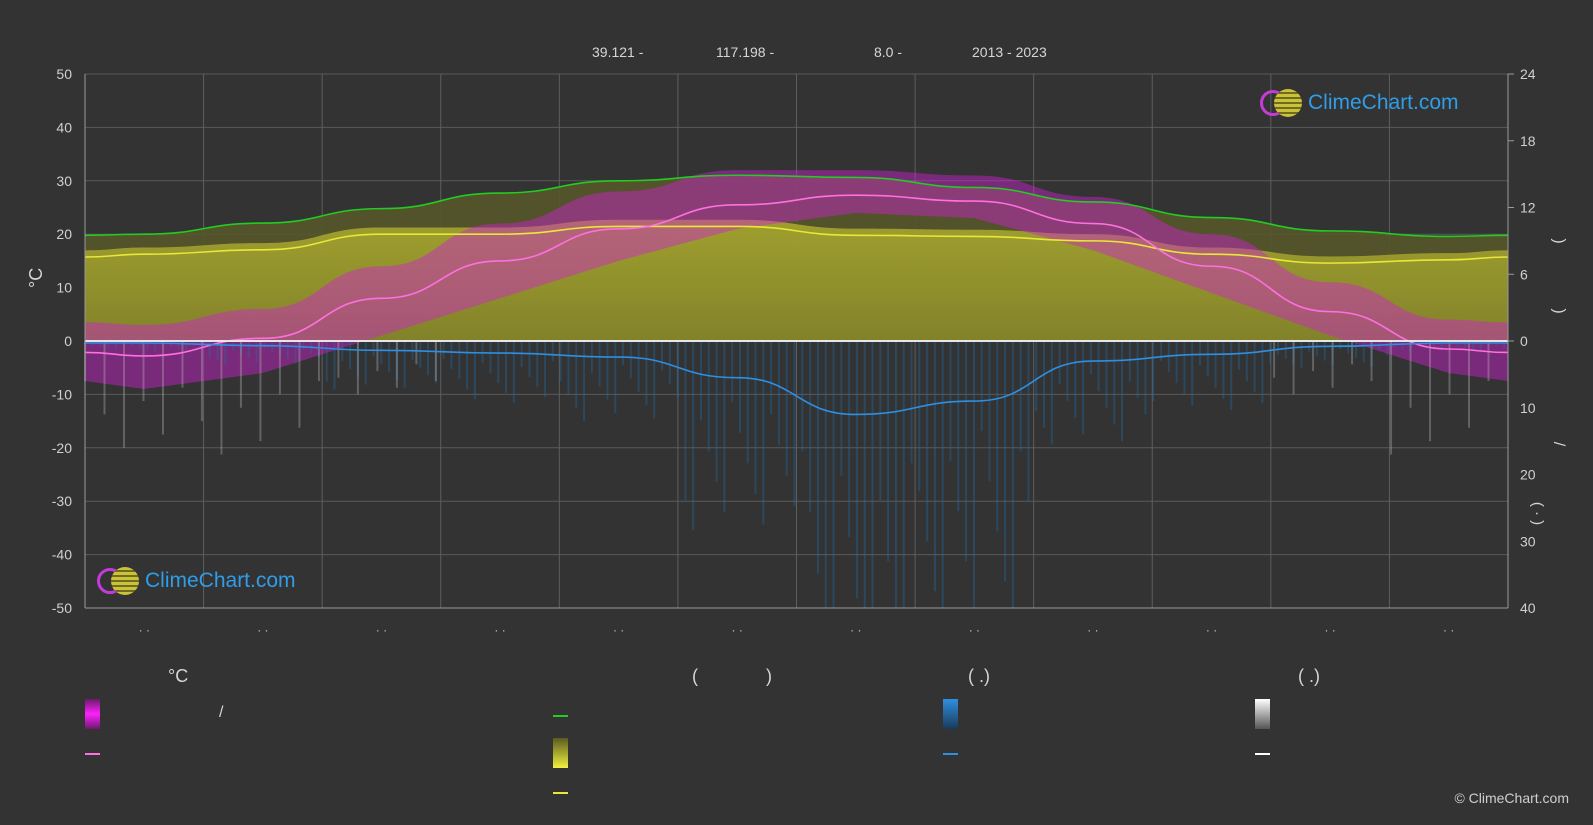 The height and width of the screenshot is (825, 1593). I want to click on copyright: © ClimeChart.com, so click(1511, 798).